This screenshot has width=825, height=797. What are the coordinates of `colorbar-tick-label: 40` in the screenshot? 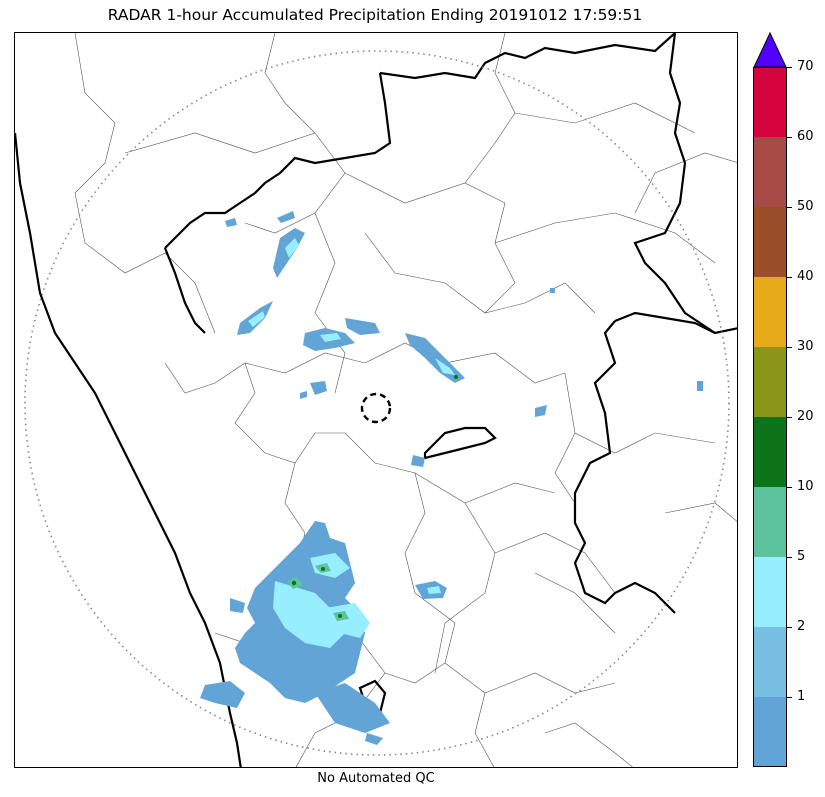 It's located at (805, 276).